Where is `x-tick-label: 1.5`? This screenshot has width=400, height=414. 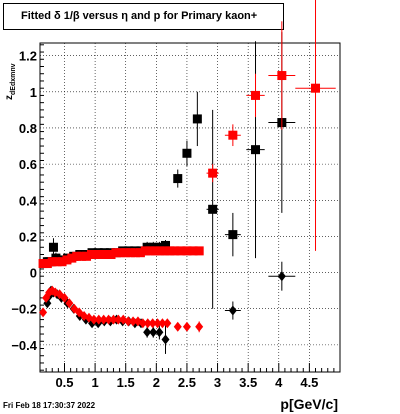 x-tick-label: 1.5 is located at coordinates (126, 382).